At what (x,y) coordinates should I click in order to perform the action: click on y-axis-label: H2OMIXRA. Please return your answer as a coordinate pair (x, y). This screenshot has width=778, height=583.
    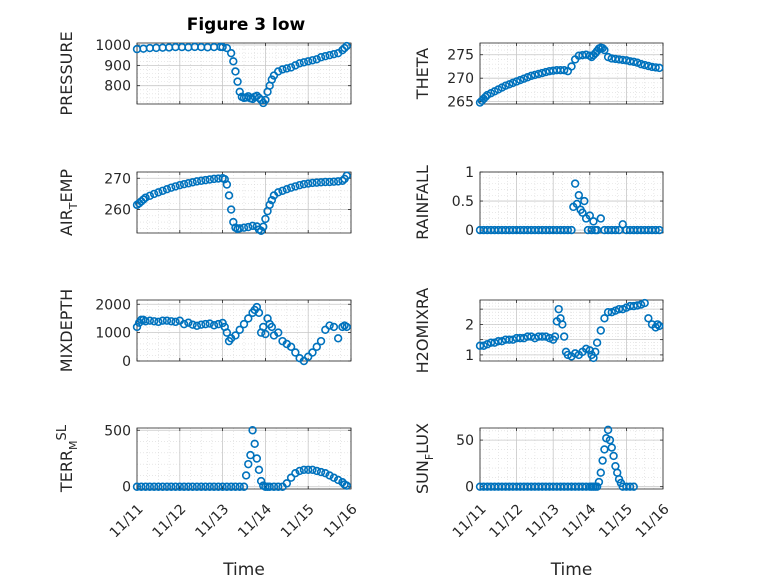
    Looking at the image, I should click on (422, 331).